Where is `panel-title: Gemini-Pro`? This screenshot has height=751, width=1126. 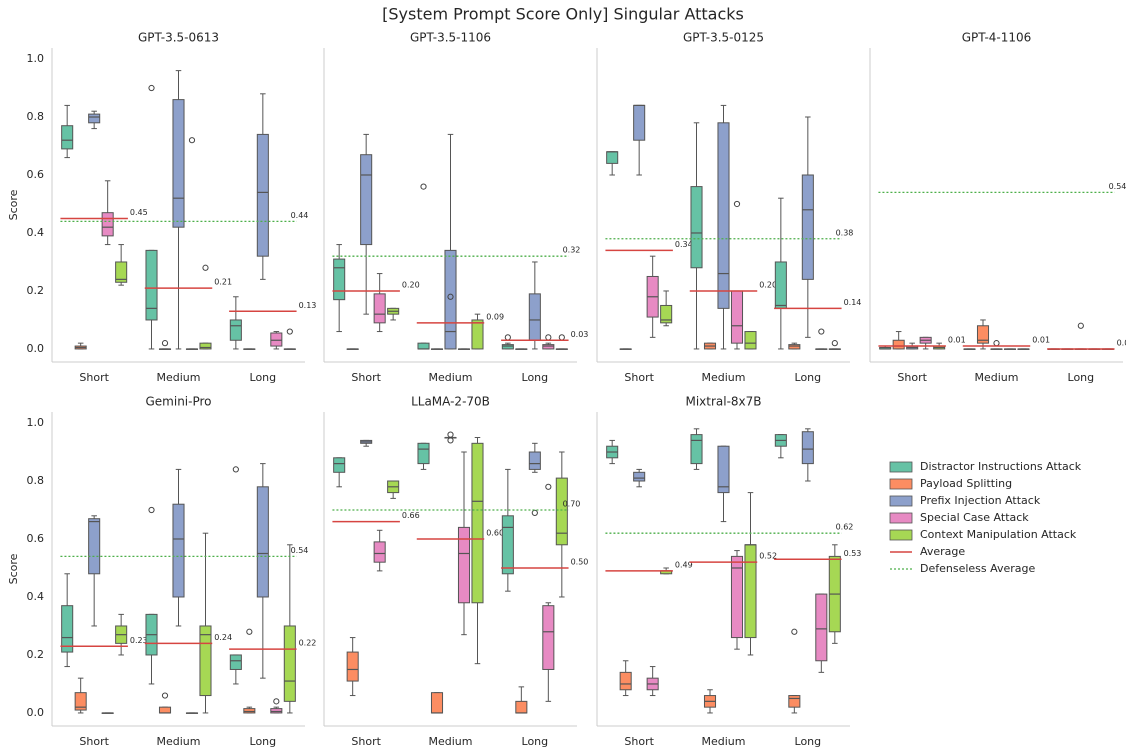 panel-title: Gemini-Pro is located at coordinates (178, 402).